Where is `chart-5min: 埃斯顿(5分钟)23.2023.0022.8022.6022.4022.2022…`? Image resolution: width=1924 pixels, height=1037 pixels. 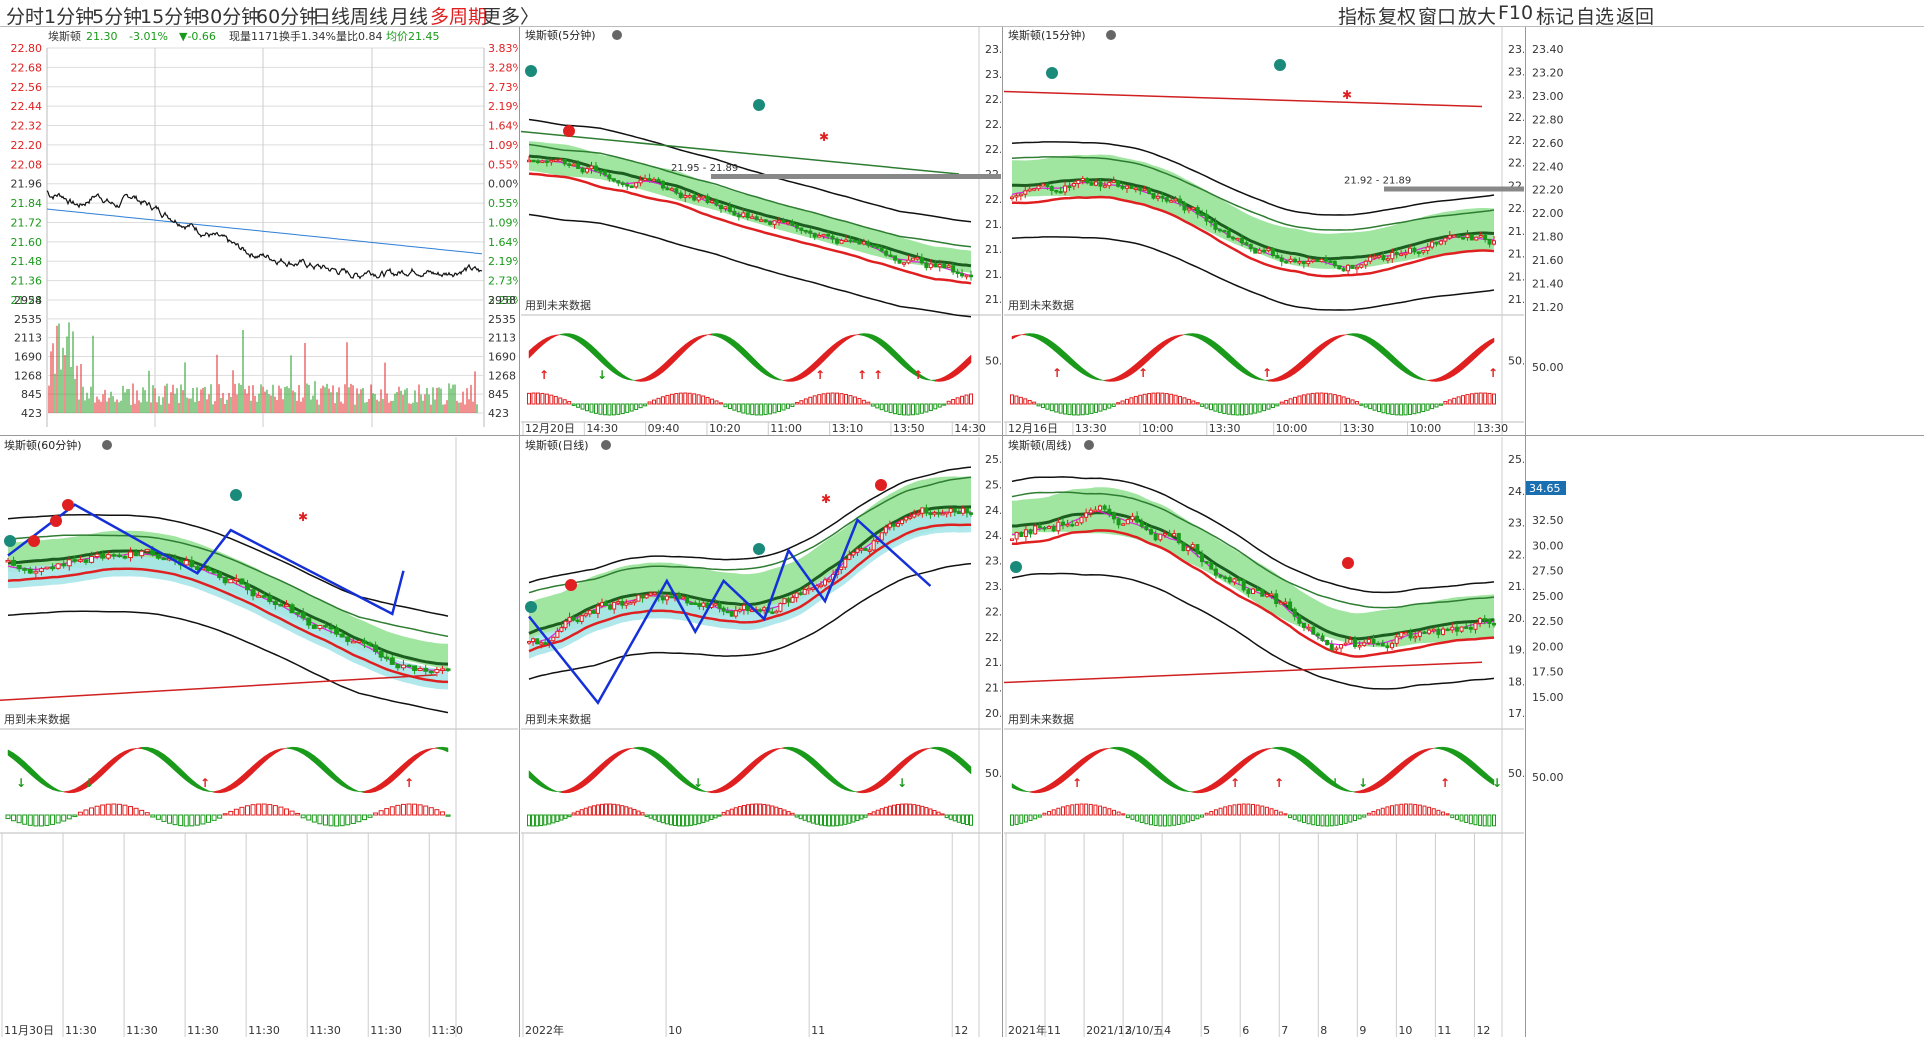
chart-5min: 埃斯顿(5分钟)23.2023.0022.8022.6022.4022.2022… is located at coordinates (761, 231).